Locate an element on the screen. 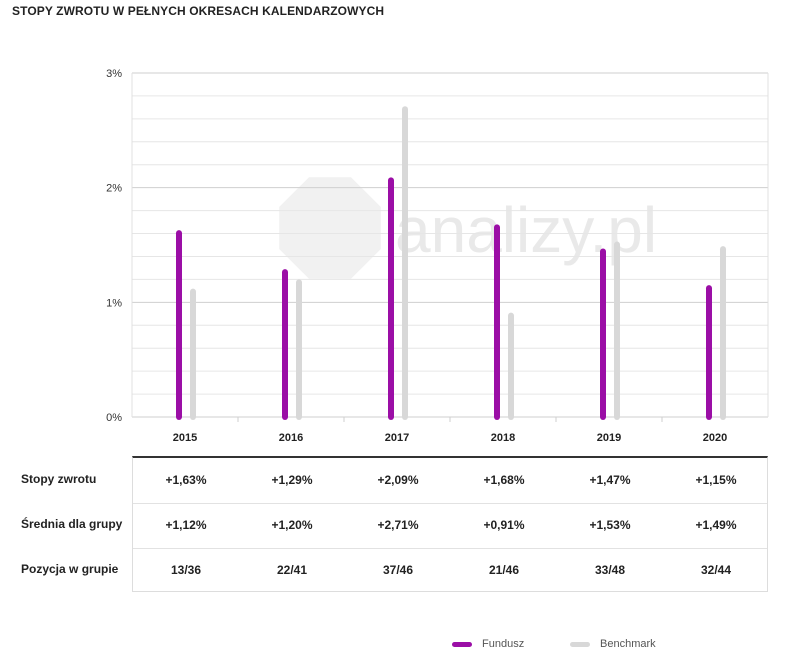 This screenshot has height=656, width=791. table-cell: +1,68% is located at coordinates (504, 480).